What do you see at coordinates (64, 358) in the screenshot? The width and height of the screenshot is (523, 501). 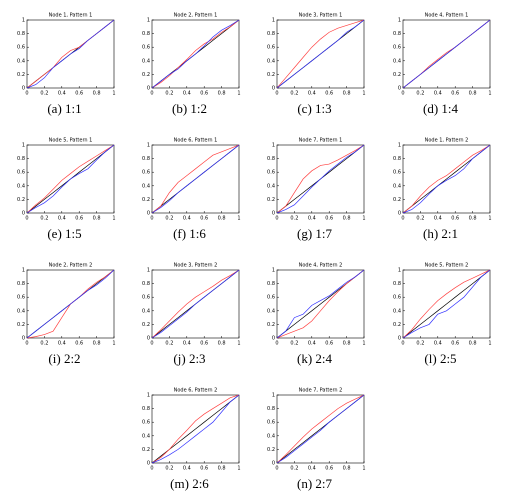 I see `caption: (i) 2:2` at bounding box center [64, 358].